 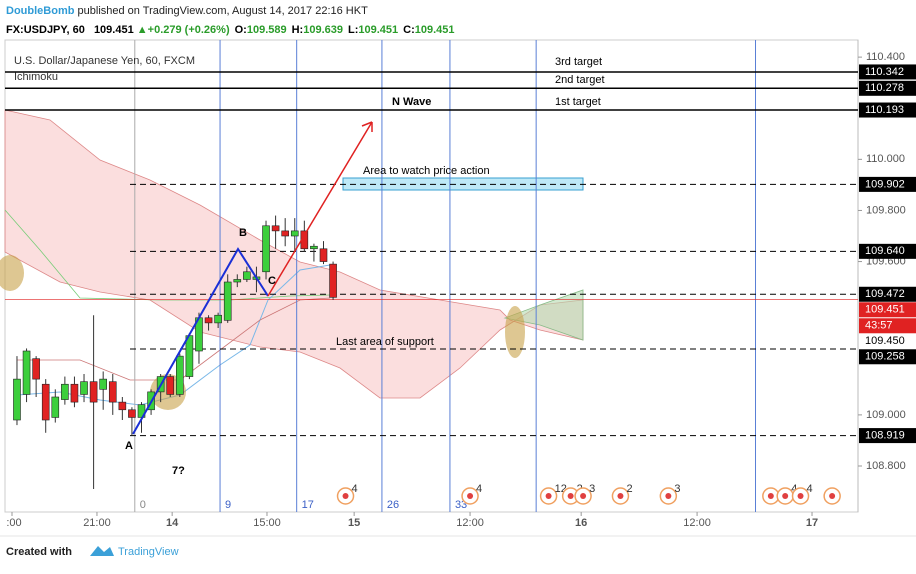 I want to click on area-label: Area to watch price action, so click(x=426, y=171).